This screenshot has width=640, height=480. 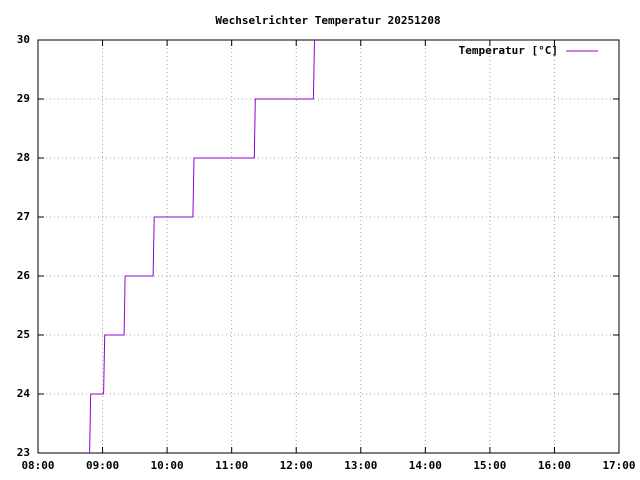 I want to click on legend-label: Temperatur [°C], so click(x=508, y=50).